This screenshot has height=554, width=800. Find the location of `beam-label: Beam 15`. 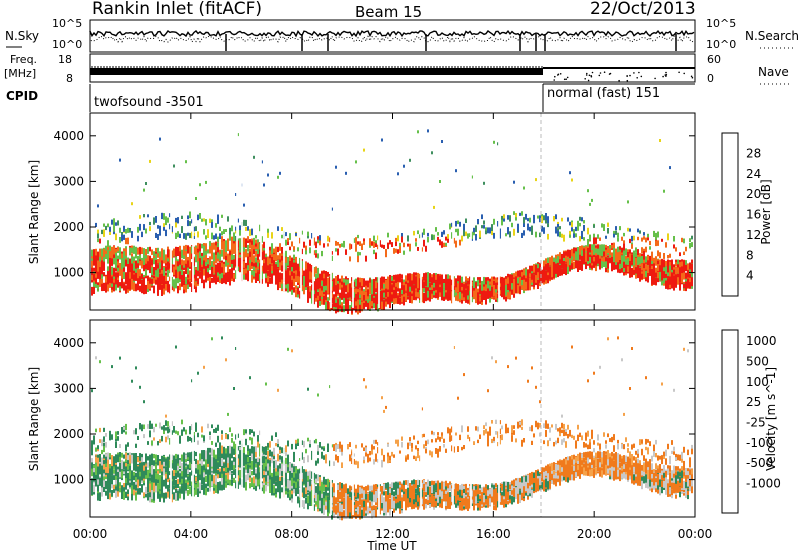

beam-label: Beam 15 is located at coordinates (388, 12).